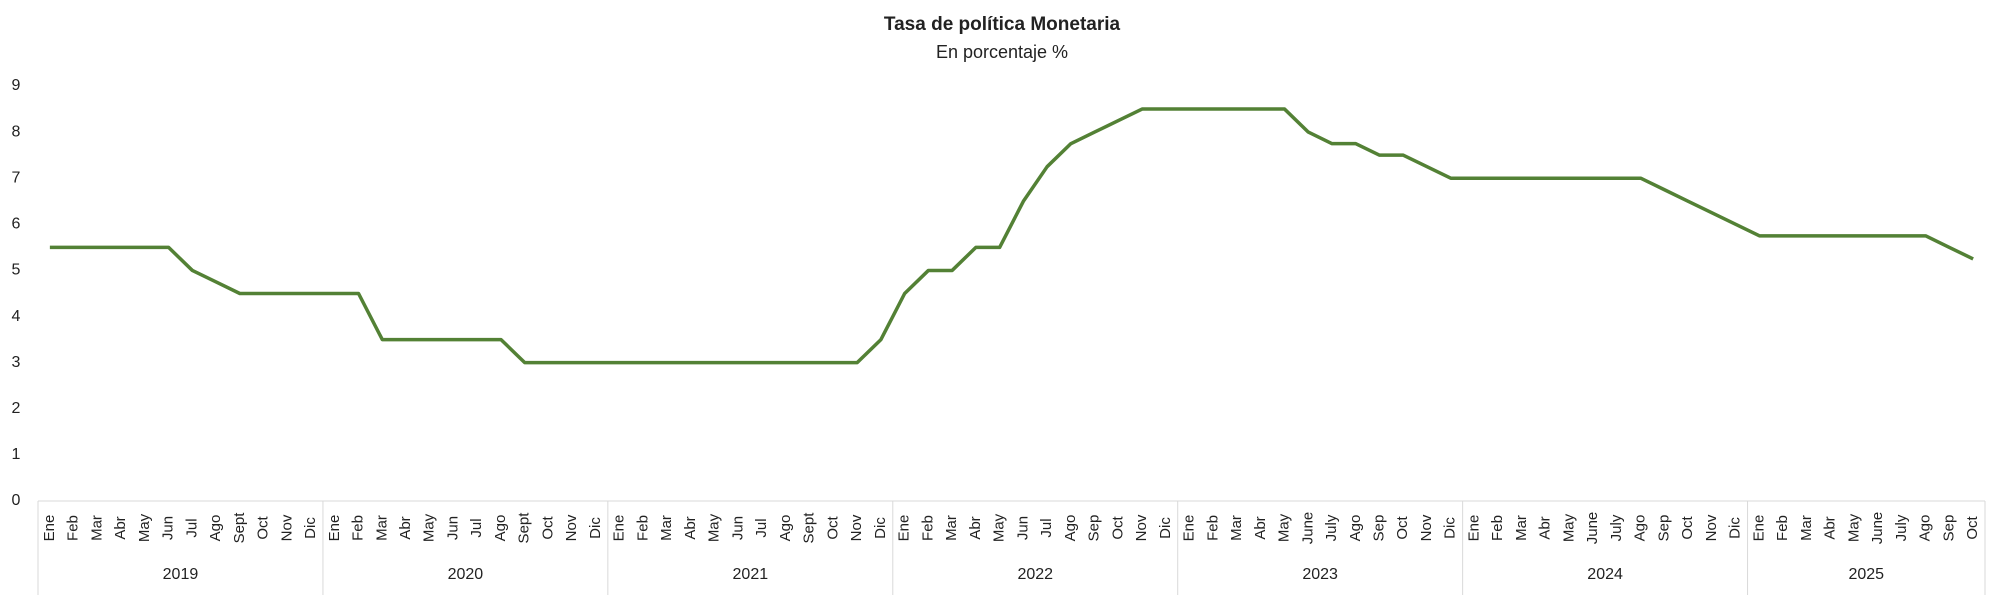 The width and height of the screenshot is (2005, 595). I want to click on x-group-label: 2019, so click(181, 574).